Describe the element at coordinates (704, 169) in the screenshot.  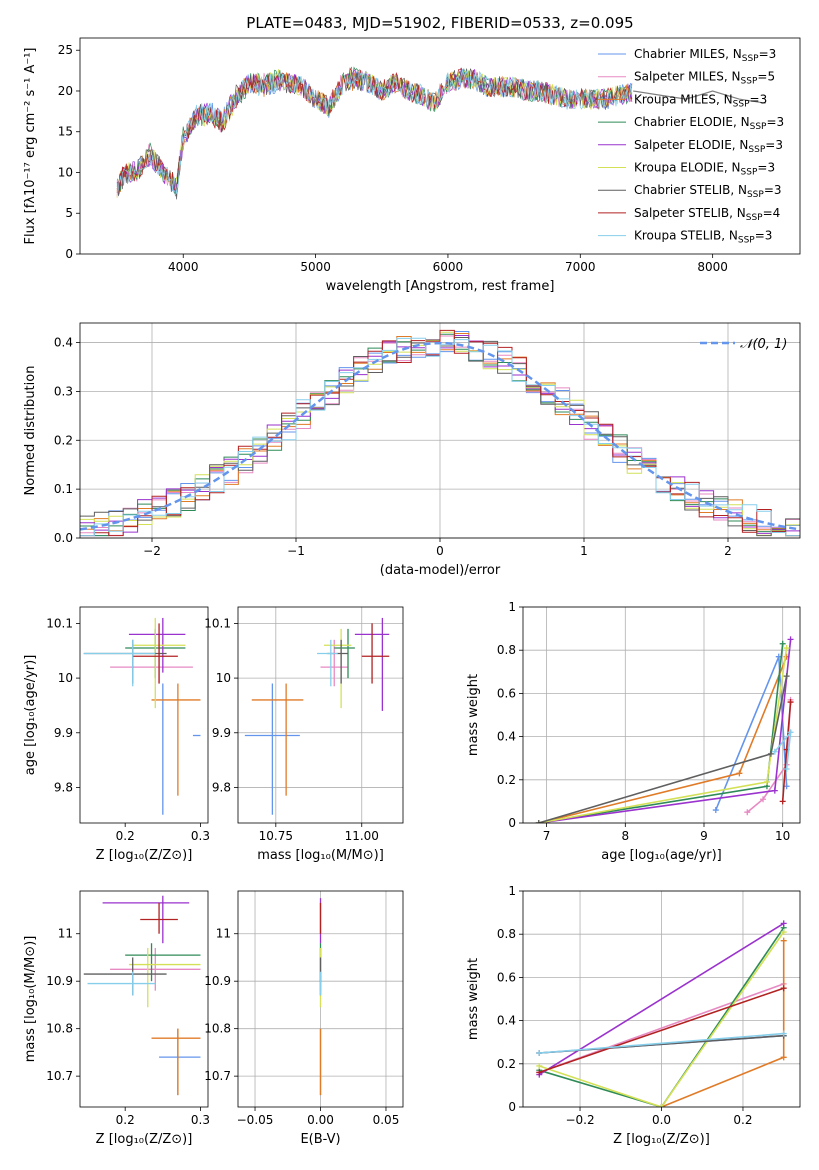
I see `legend-entry-label: Kroupa ELODIE, NSSP=3` at that location.